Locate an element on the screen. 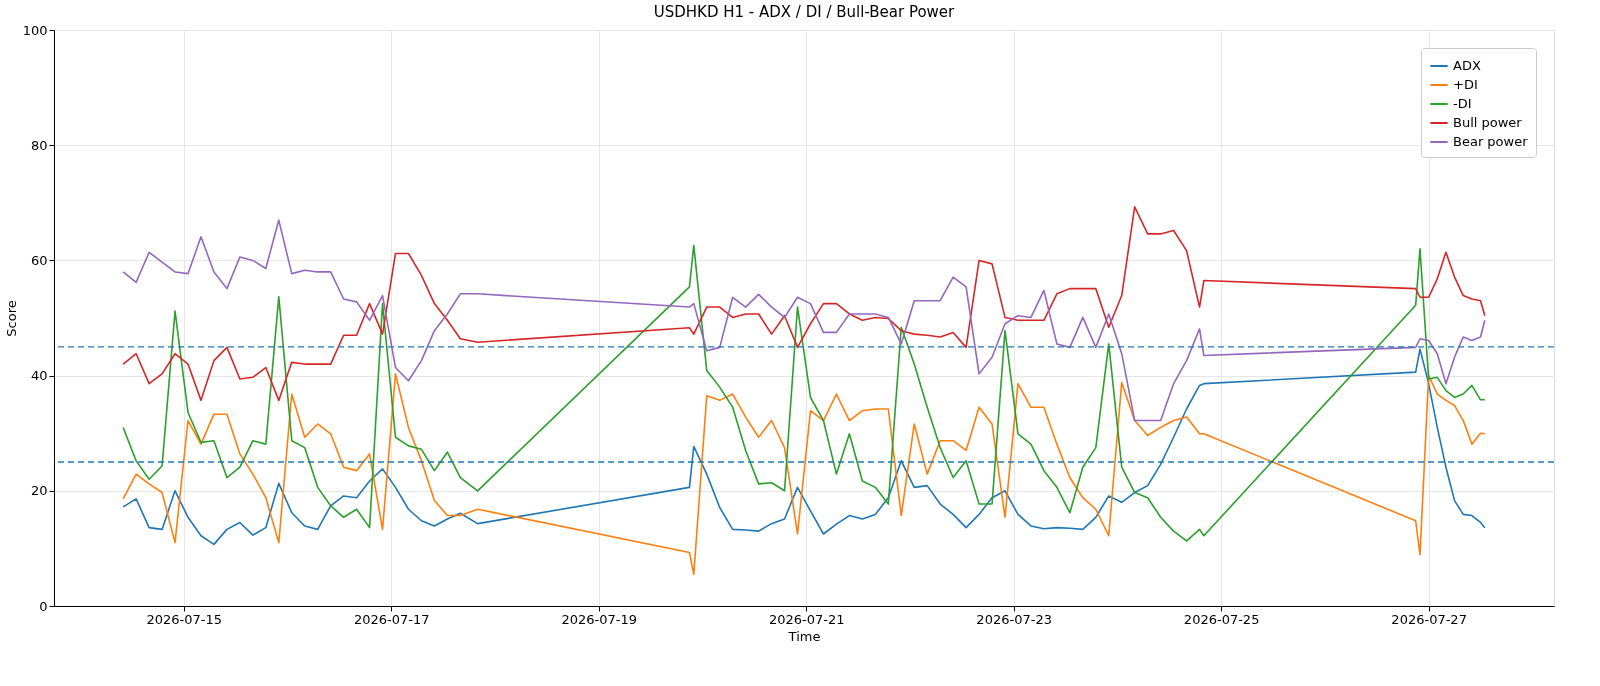  y-tick-label: 0 is located at coordinates (43, 606).